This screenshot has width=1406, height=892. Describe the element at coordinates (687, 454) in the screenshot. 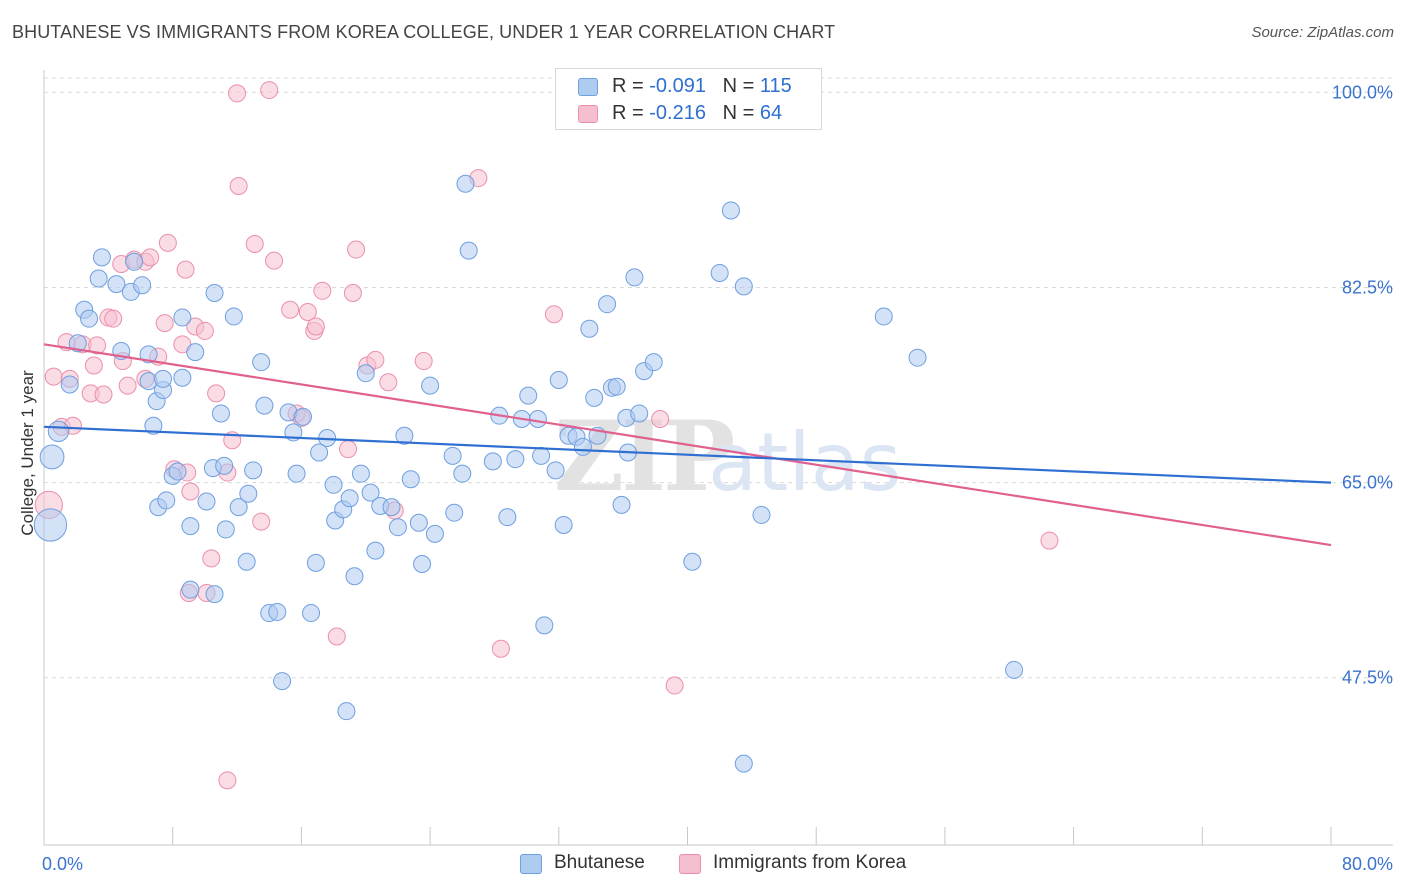

I see `bhutanese-trend-line` at that location.